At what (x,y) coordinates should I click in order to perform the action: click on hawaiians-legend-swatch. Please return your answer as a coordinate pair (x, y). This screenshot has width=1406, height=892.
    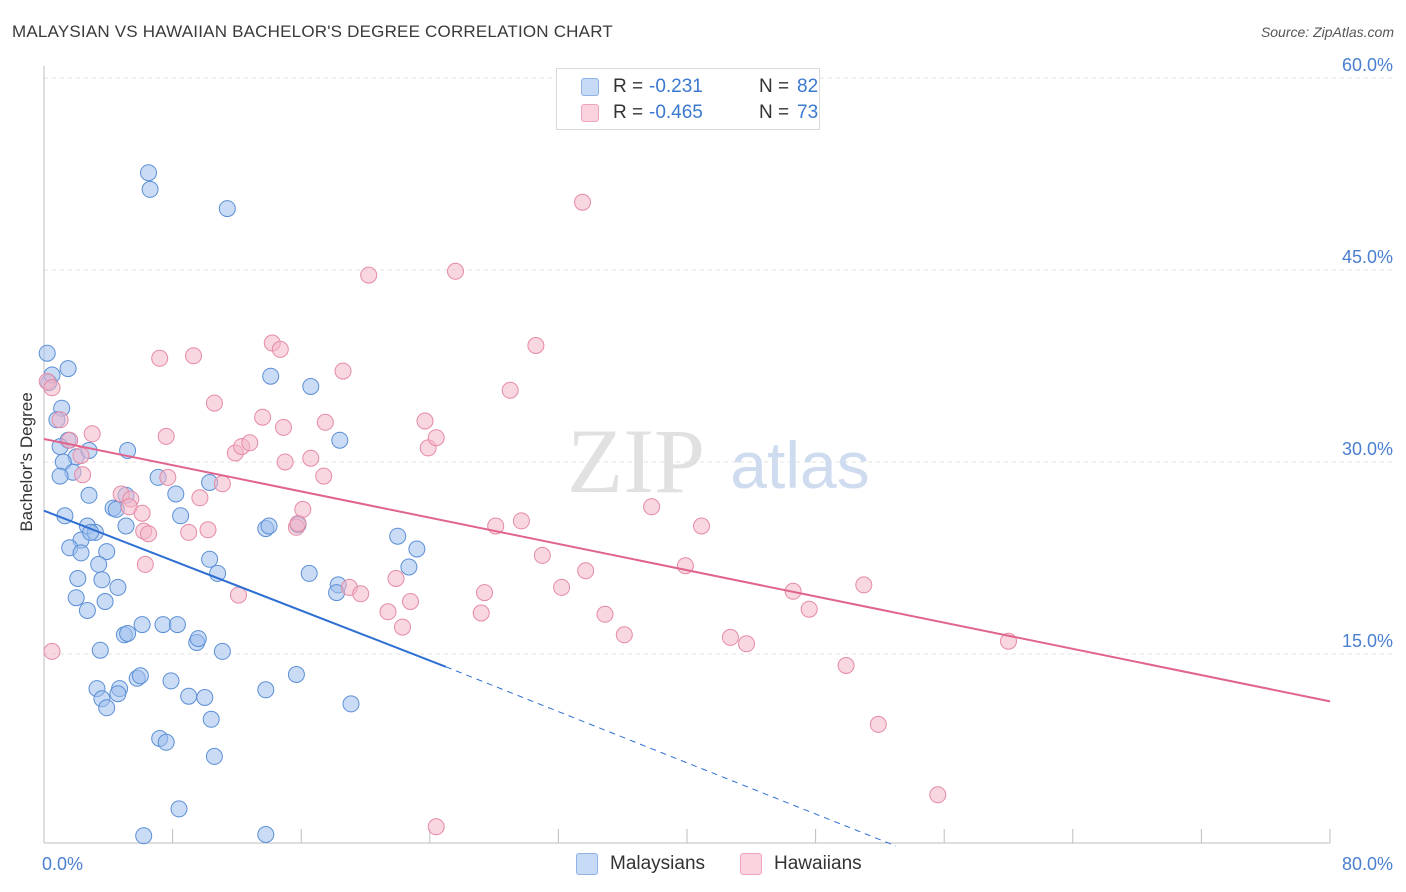
    Looking at the image, I should click on (751, 864).